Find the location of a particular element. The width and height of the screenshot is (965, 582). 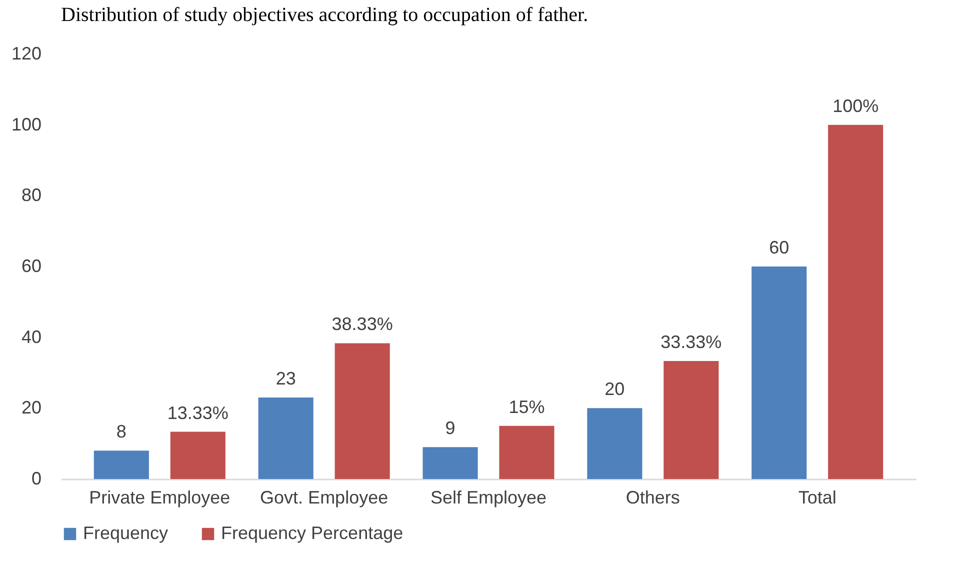

y-tick-label: 80 is located at coordinates (31, 195).